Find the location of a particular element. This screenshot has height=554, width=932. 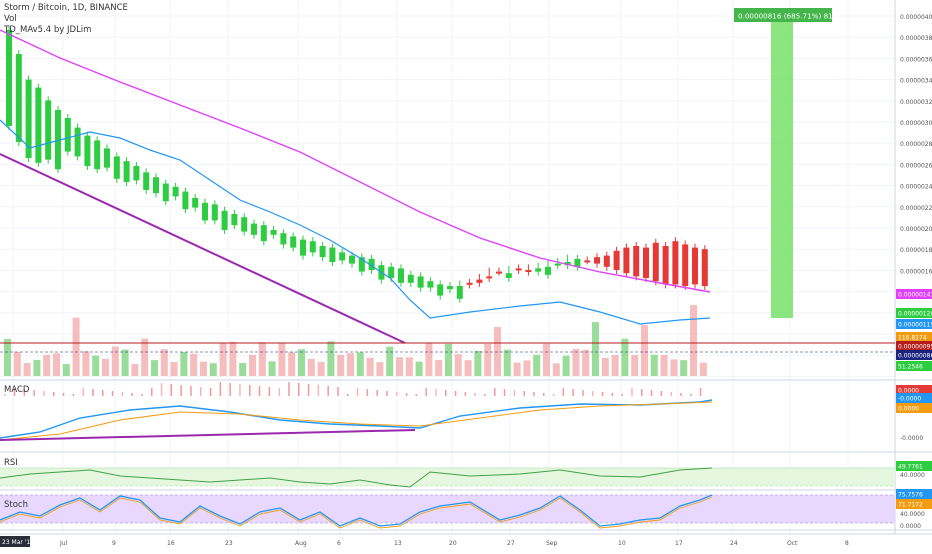

symbol-title: Storm / Bitcoin, 1D, BINANCE is located at coordinates (66, 8).